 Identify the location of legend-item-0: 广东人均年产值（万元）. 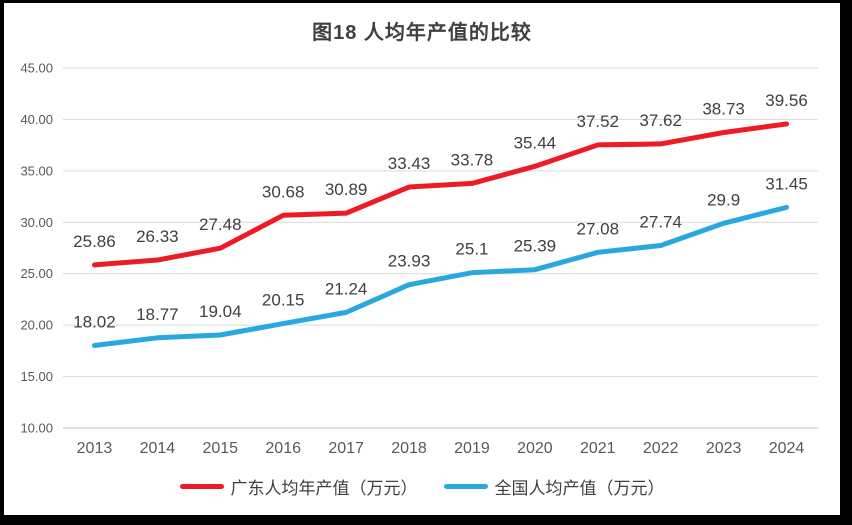
(298, 486).